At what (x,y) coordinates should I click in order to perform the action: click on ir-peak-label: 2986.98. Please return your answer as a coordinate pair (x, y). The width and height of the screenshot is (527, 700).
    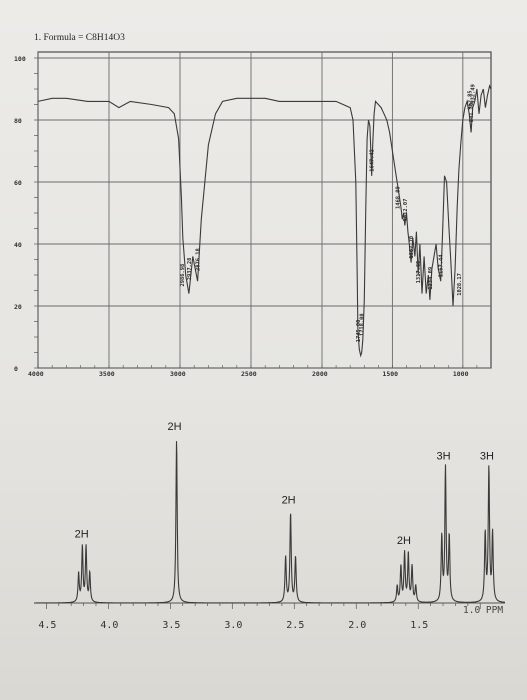
    Looking at the image, I should click on (183, 275).